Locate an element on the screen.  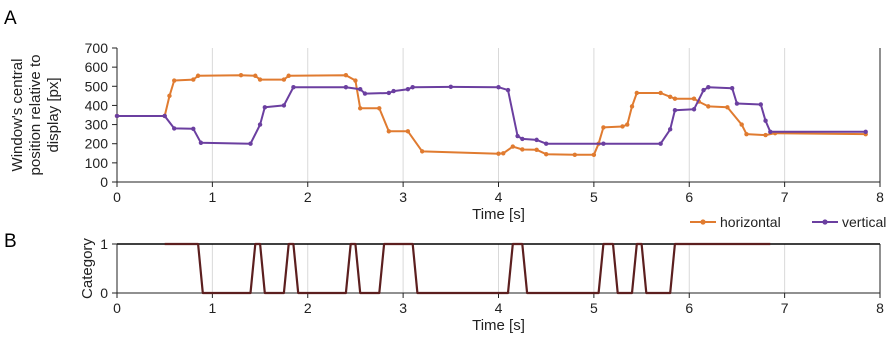
legend-marker-horizontal is located at coordinates (703, 222).